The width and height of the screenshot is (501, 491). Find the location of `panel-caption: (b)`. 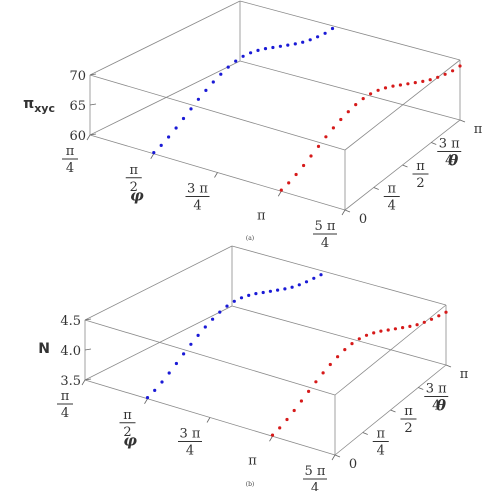

panel-caption: (b) is located at coordinates (250, 484).